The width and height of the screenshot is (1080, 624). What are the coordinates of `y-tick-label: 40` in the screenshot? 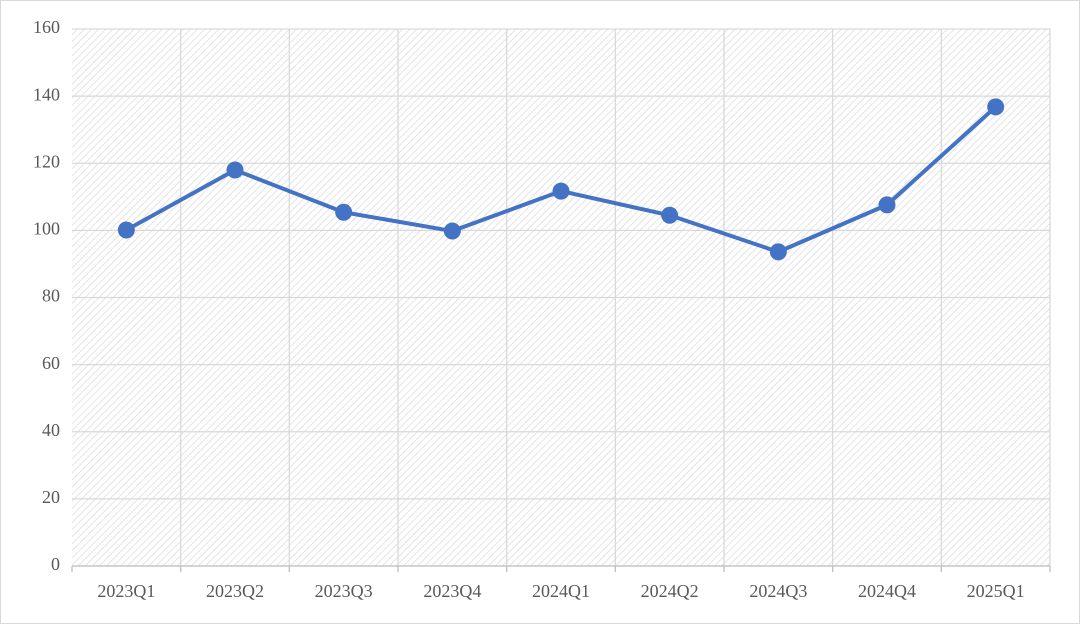 It's located at (51, 430).